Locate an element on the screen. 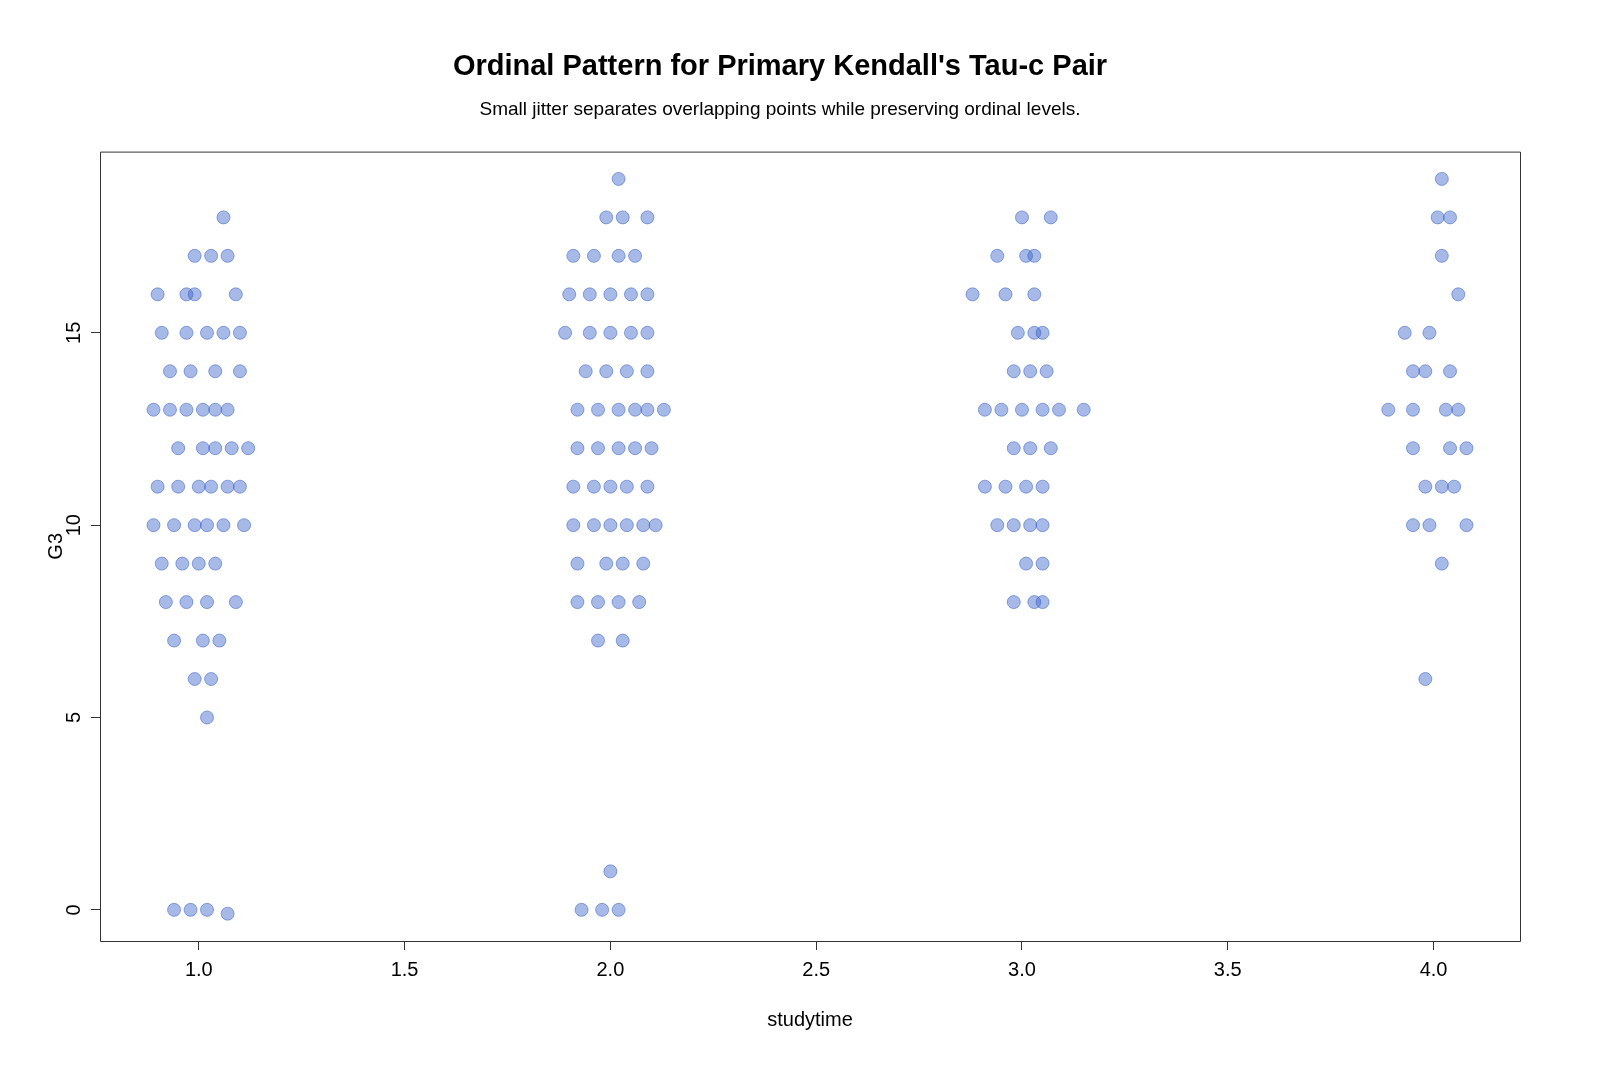 The height and width of the screenshot is (1091, 1600). x-tick-label: 3.0 is located at coordinates (1022, 968).